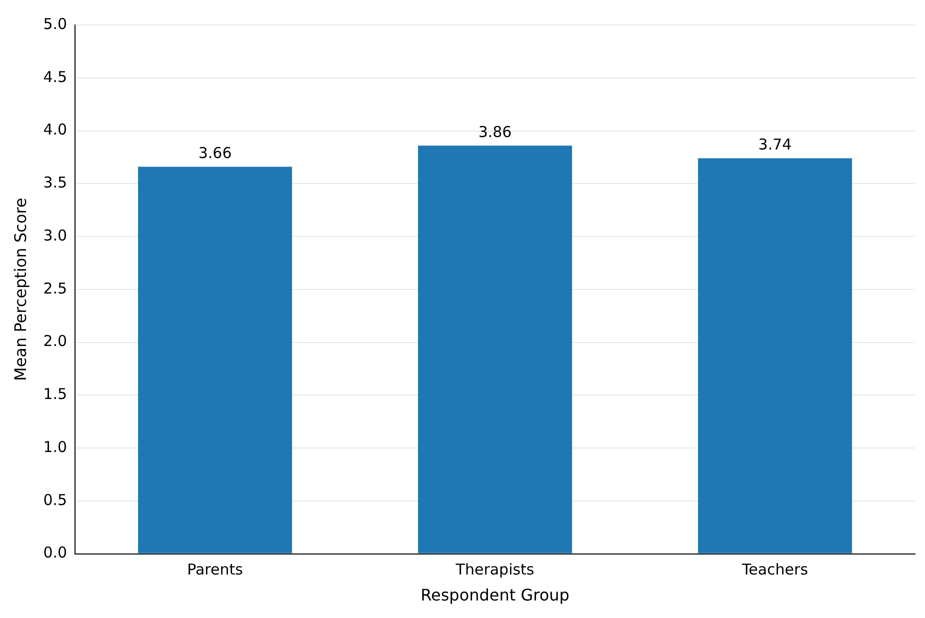 This screenshot has width=925, height=618. Describe the element at coordinates (215, 153) in the screenshot. I see `data-label: 3.66` at that location.